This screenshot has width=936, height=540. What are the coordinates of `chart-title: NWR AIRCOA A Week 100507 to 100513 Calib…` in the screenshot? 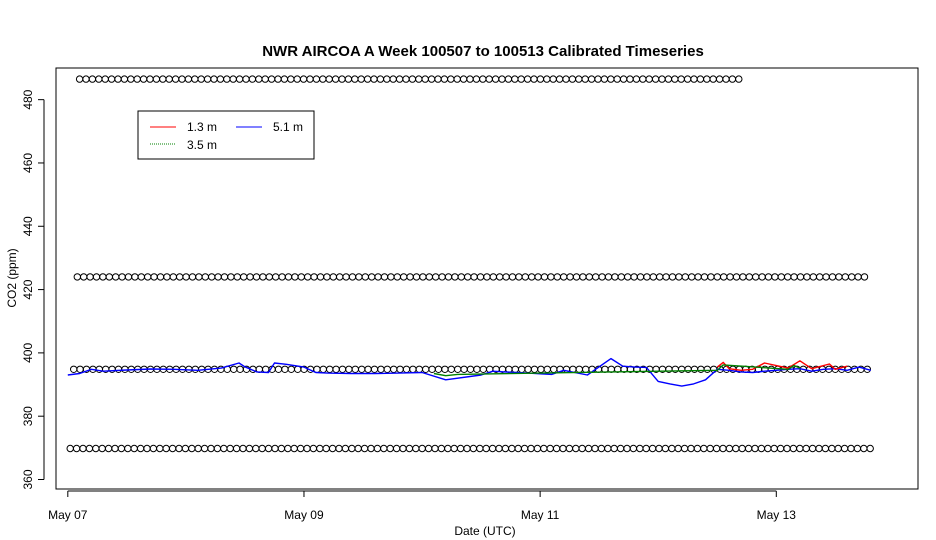 It's located at (483, 51).